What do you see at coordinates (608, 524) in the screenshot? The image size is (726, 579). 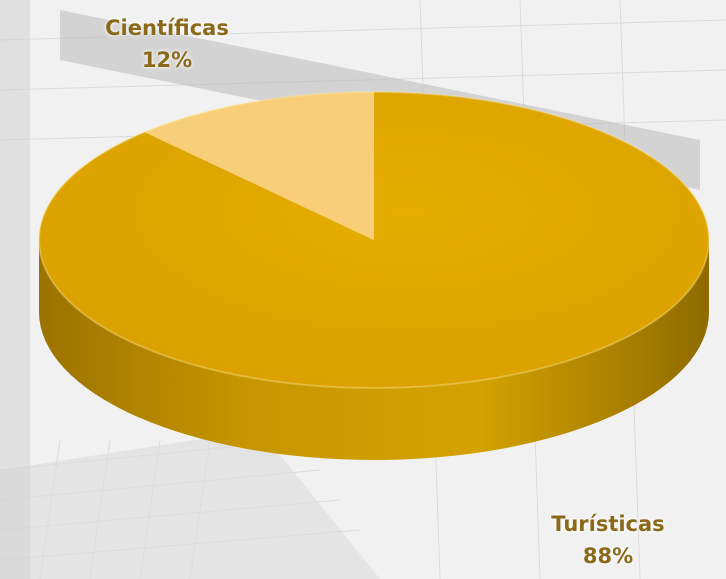 I see `slice-name-turisticas: Turísticas` at bounding box center [608, 524].